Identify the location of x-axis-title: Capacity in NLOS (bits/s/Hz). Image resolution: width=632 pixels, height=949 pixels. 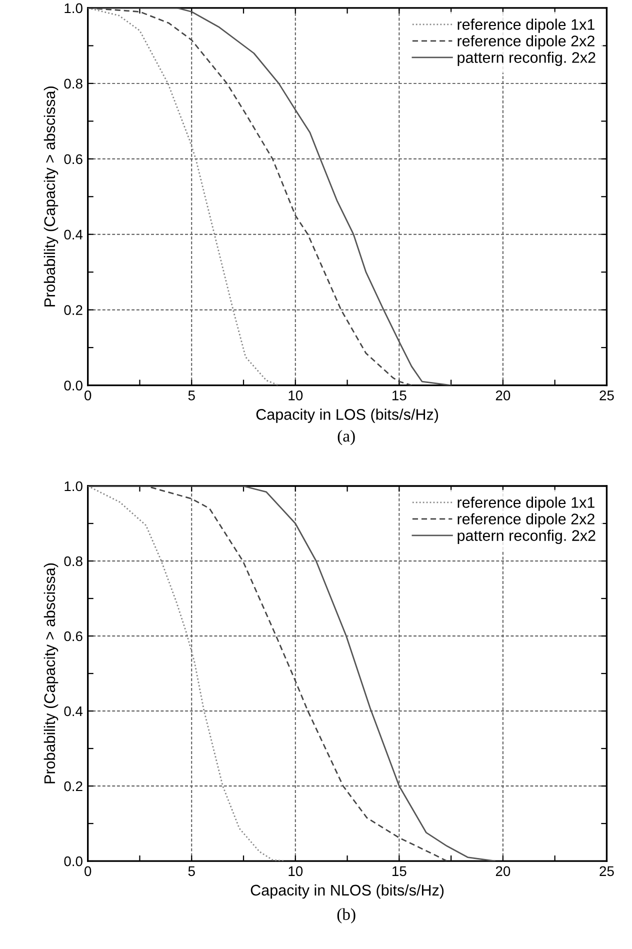
(347, 891).